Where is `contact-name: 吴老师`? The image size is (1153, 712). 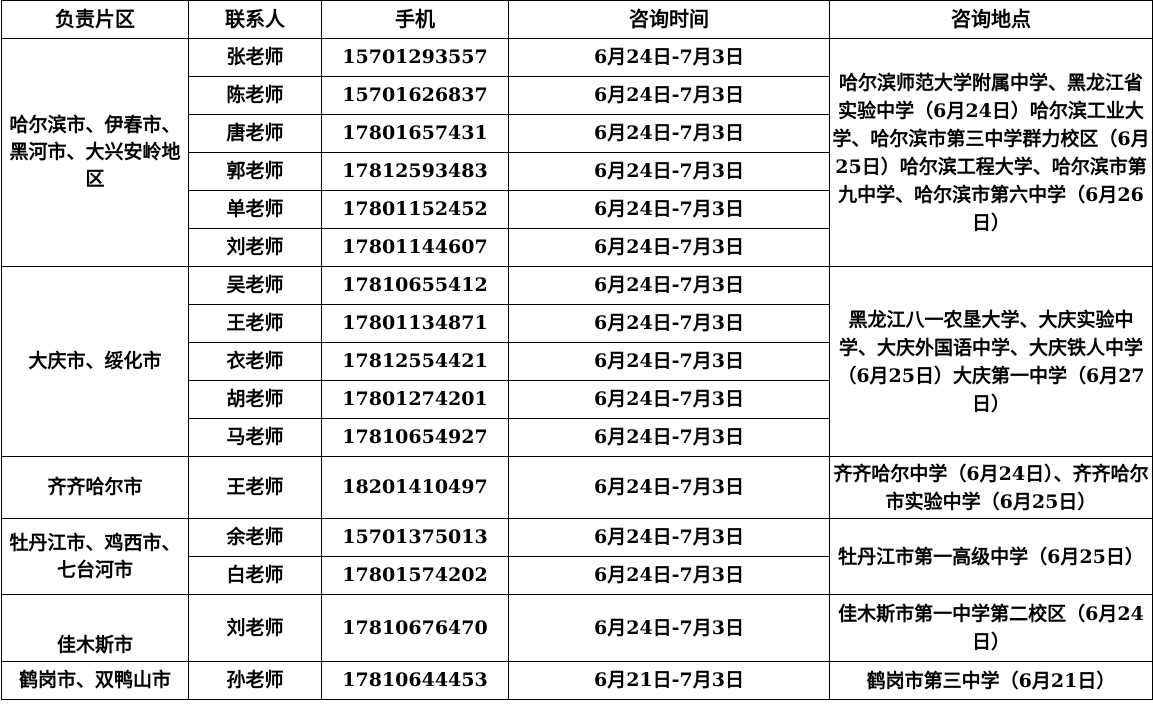
contact-name: 吴老师 is located at coordinates (255, 285).